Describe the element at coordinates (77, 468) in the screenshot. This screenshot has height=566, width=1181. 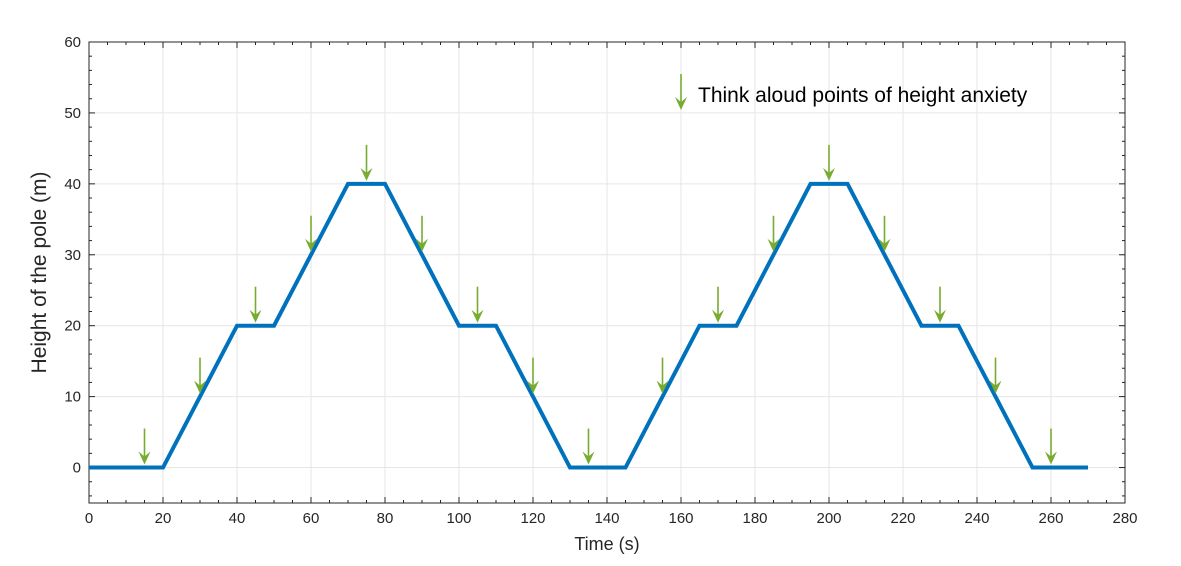
I see `y-tick-label: 0` at that location.